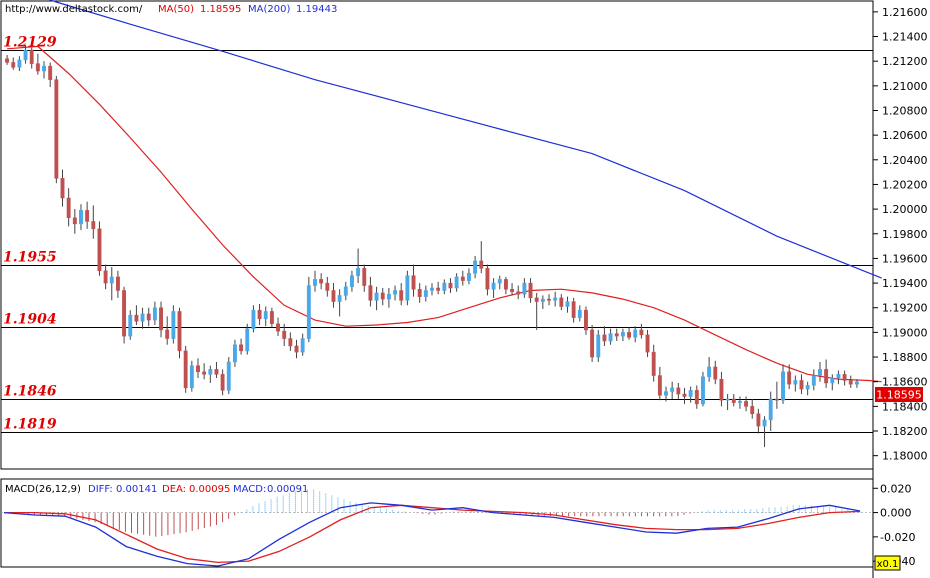  What do you see at coordinates (899, 394) in the screenshot?
I see `current-price-box` at bounding box center [899, 394].